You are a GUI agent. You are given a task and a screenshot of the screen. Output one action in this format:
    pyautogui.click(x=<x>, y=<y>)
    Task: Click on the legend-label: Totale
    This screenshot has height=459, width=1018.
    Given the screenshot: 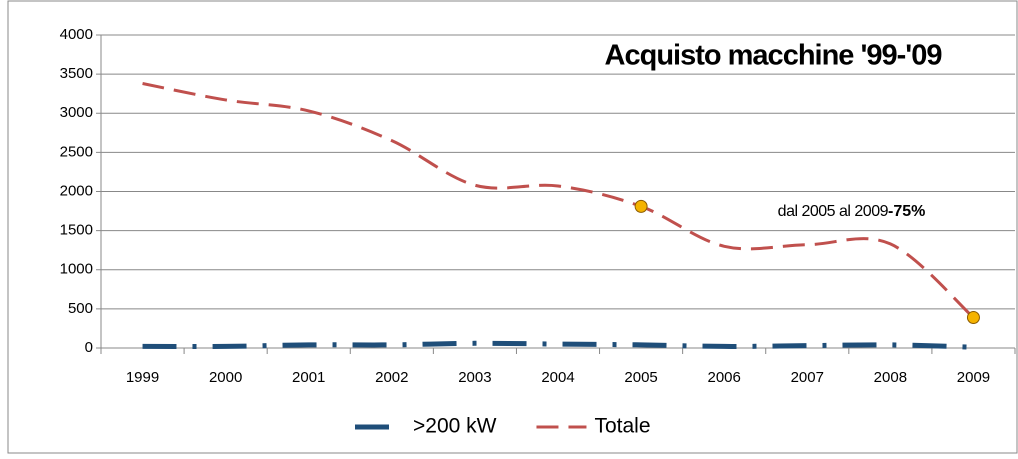 What is the action you would take?
    pyautogui.click(x=622, y=426)
    